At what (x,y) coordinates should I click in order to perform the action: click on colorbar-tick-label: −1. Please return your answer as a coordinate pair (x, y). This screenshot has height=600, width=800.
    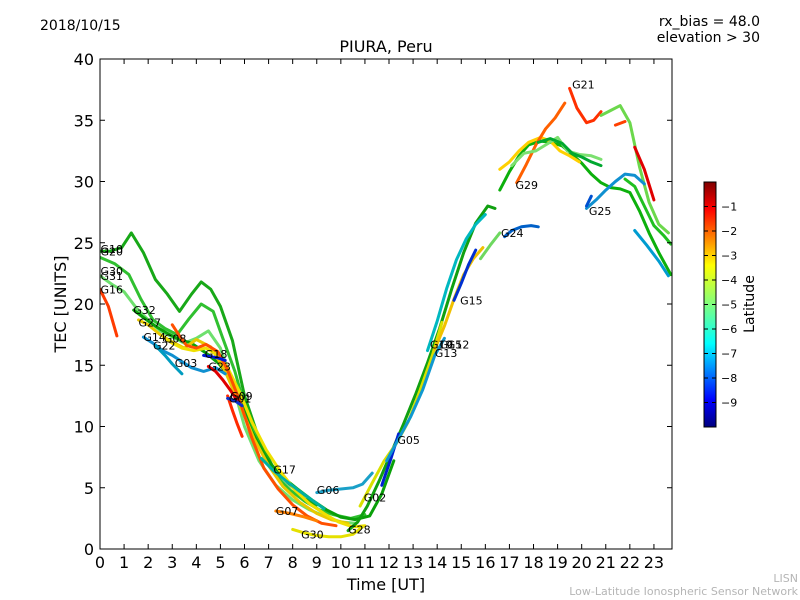
    Looking at the image, I should click on (729, 207).